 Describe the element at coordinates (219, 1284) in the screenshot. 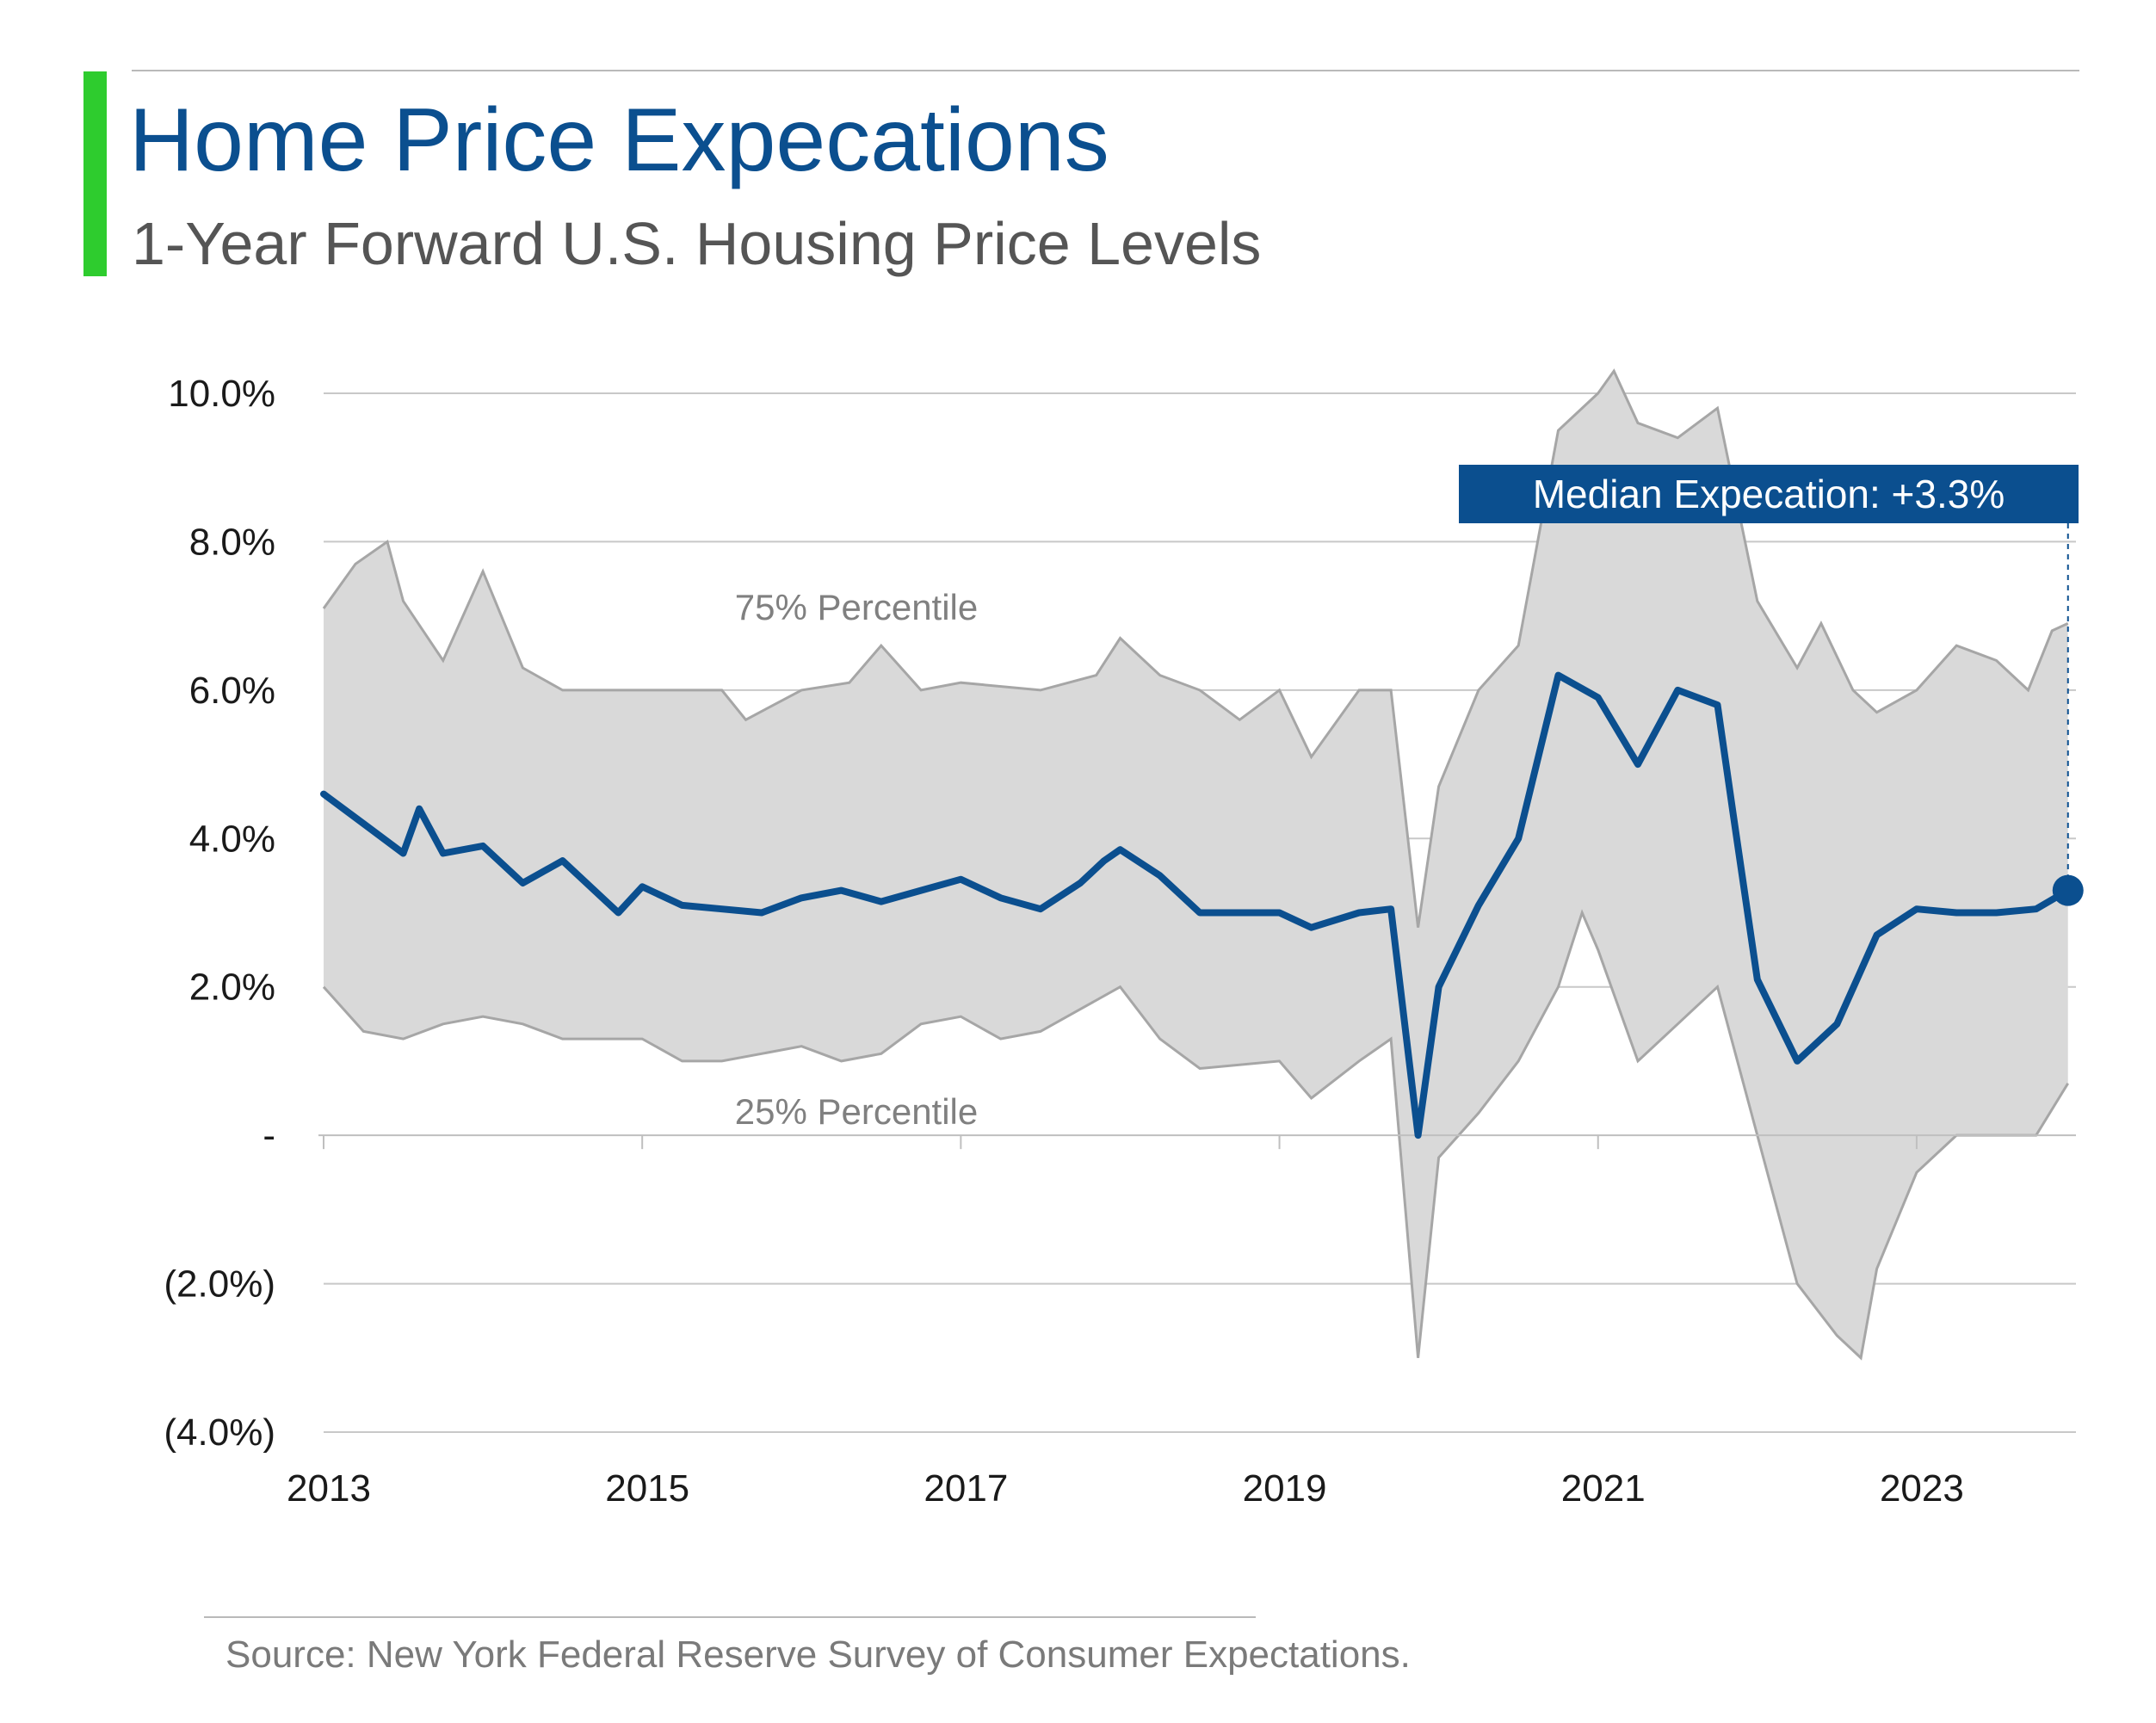

I see `y-tick-label: (2.0%)` at that location.